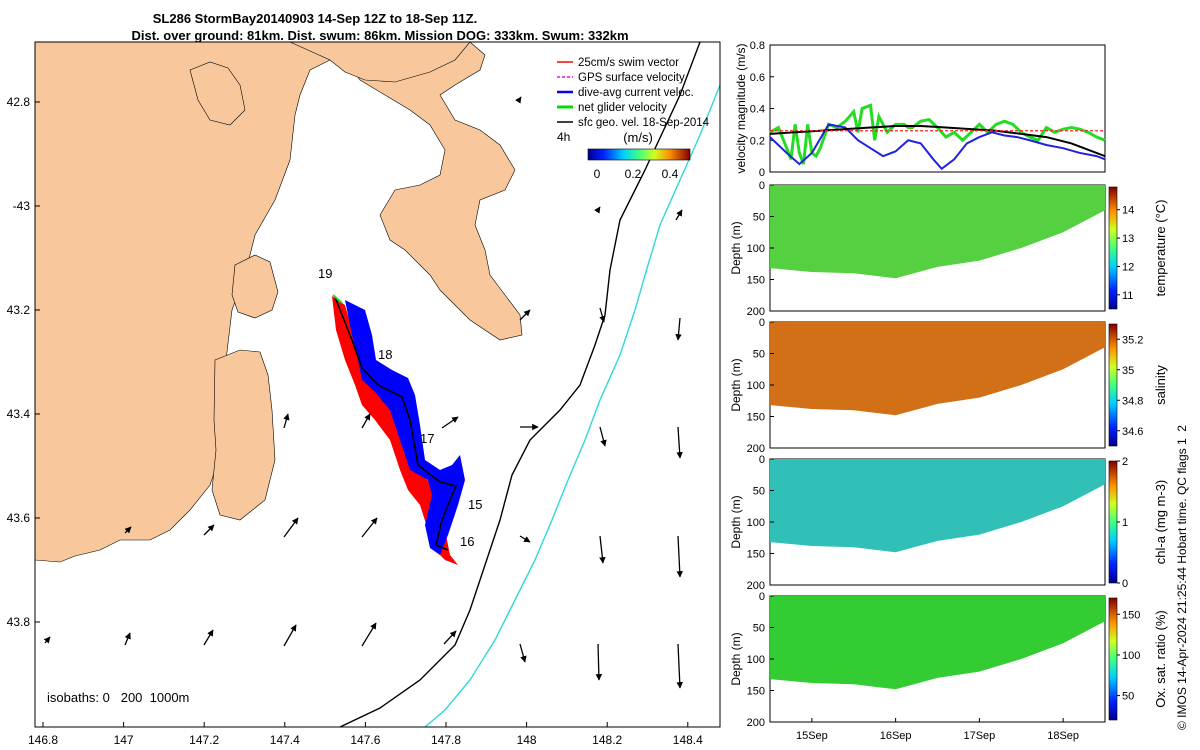 Image resolution: width=1200 pixels, height=750 pixels. Describe the element at coordinates (948, 523) in the screenshot. I see `profile-panel: 0 50 100 150 200 Depth (m) 0 1 2 chl-a (mg m-3)` at that location.